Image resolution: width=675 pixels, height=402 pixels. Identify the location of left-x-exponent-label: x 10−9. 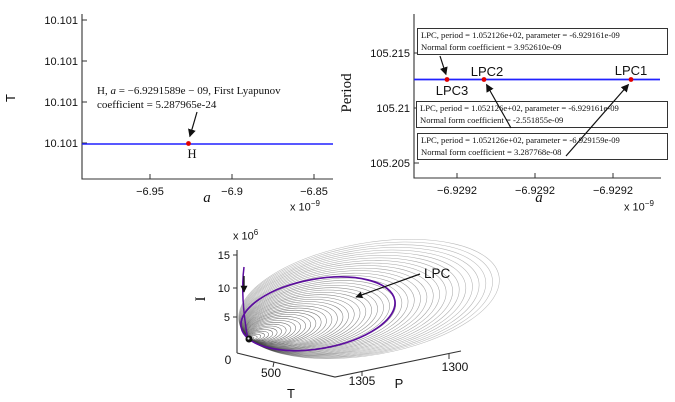
(305, 206).